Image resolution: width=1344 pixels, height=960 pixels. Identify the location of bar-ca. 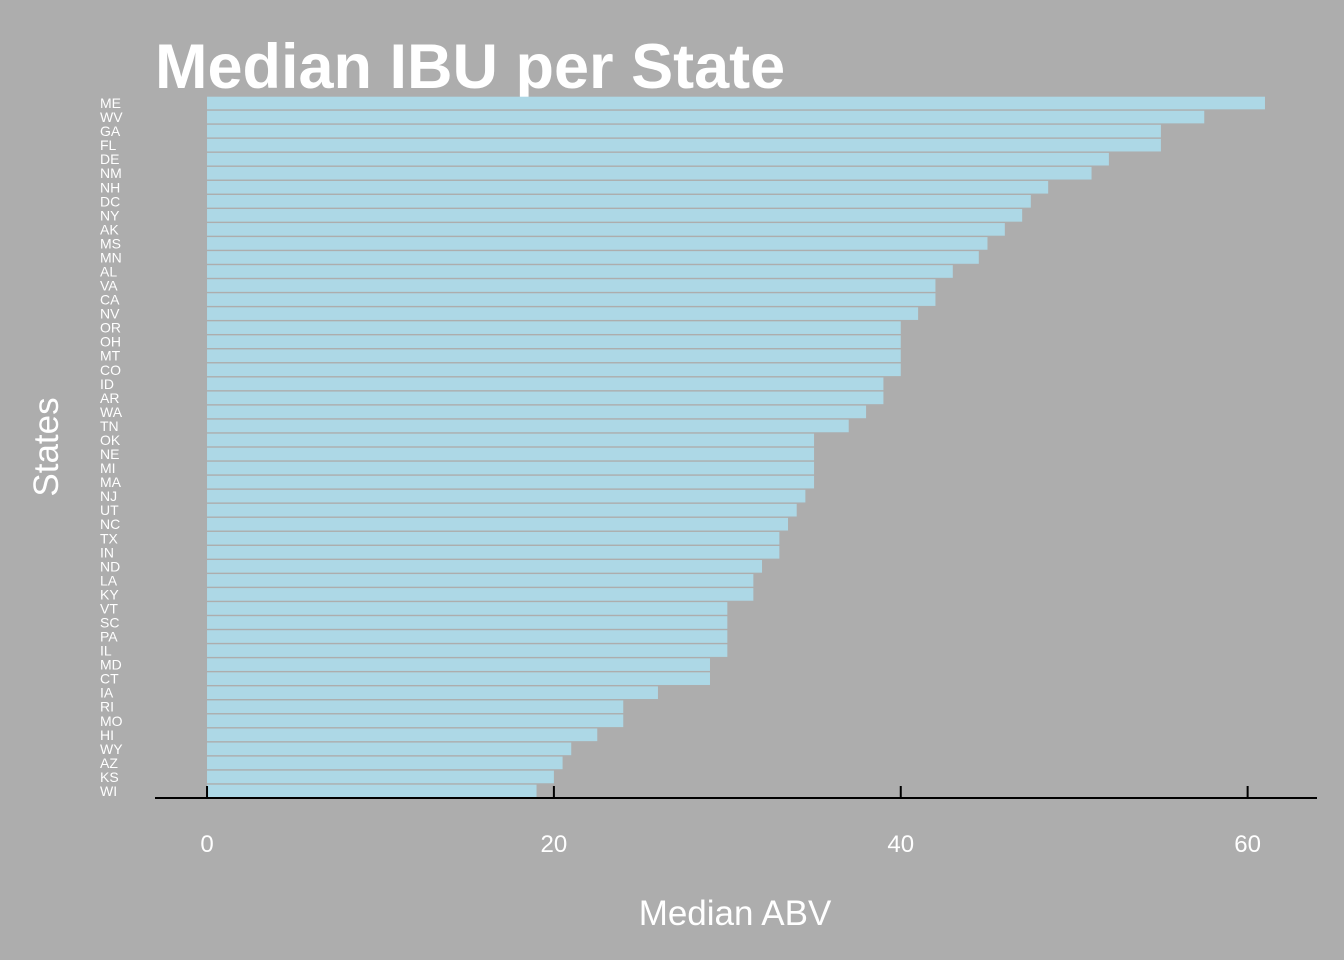
(571, 299).